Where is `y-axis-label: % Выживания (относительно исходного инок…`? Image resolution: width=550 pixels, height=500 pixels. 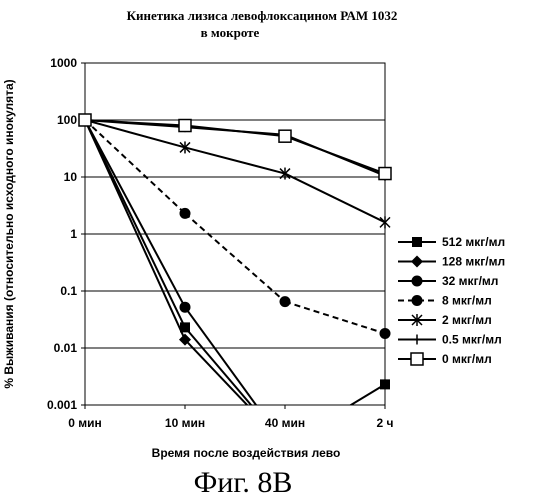
y-axis-label: % Выживания (относительно исходного инок… is located at coordinates (9, 233).